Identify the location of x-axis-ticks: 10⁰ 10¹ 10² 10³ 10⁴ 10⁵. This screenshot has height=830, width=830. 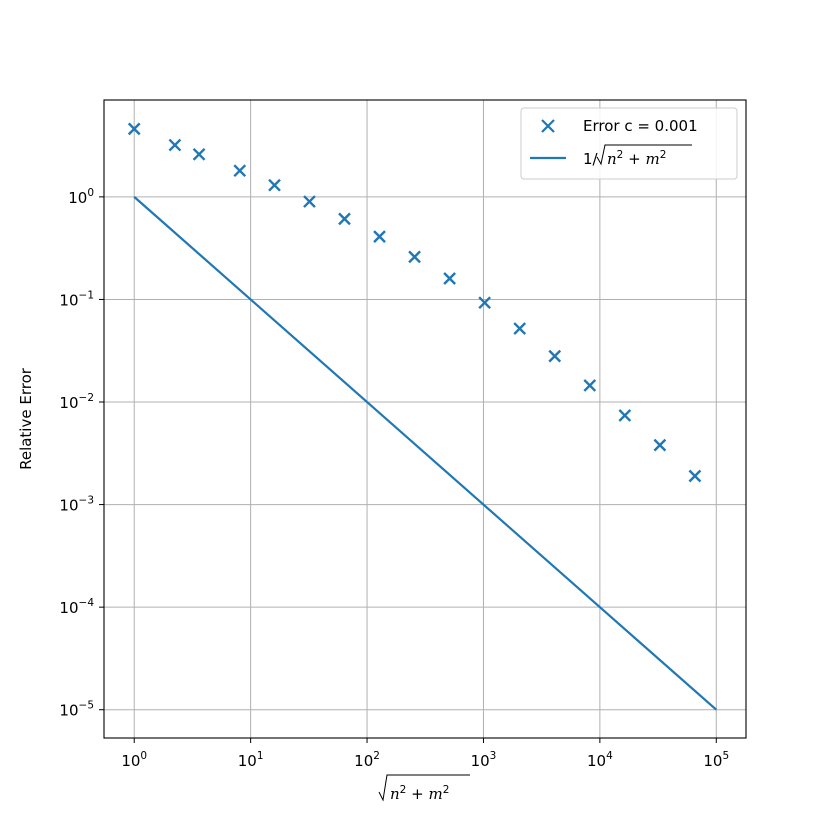
(425, 754).